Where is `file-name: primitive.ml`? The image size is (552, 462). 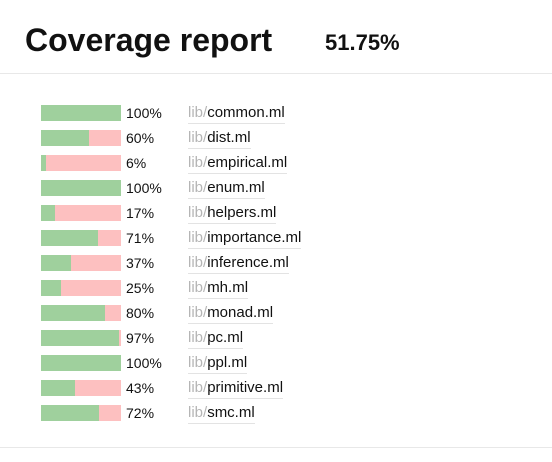
file-name: primitive.ml is located at coordinates (245, 387).